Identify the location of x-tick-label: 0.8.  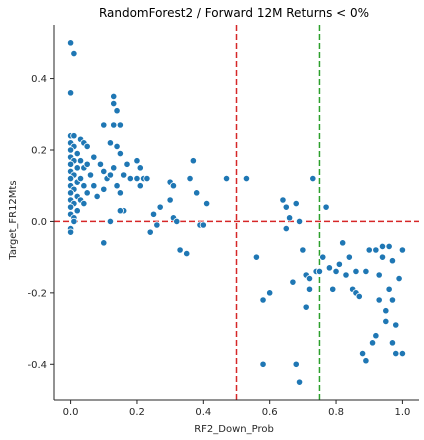
(336, 412).